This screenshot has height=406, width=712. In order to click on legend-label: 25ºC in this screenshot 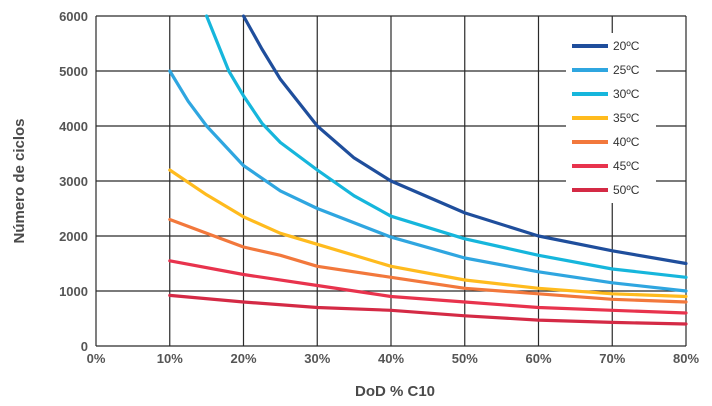, I will do `click(626, 70)`.